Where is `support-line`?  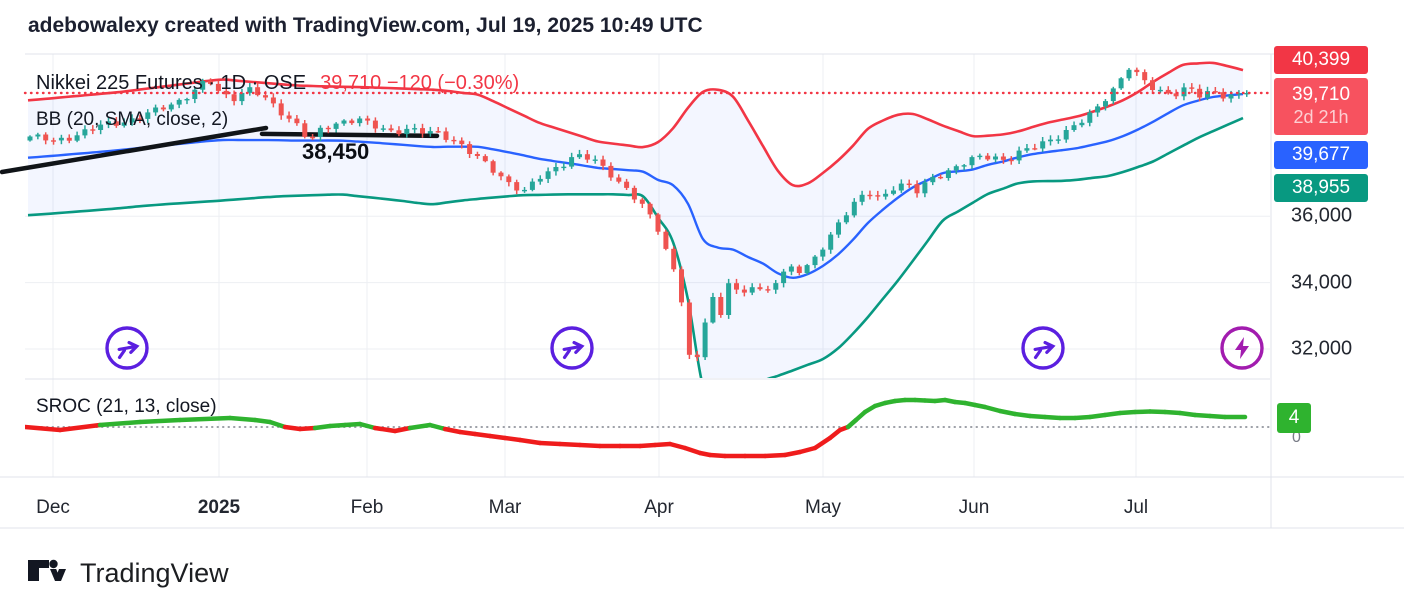
support-line is located at coordinates (349, 135).